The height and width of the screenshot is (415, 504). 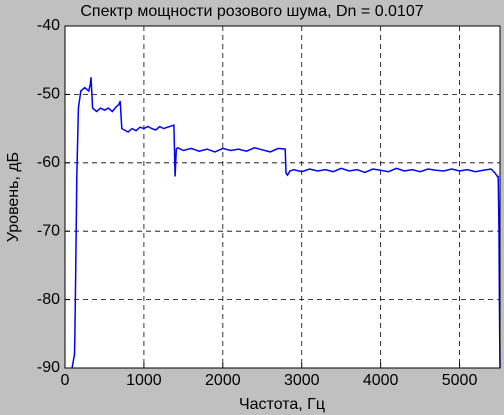 I want to click on x-tick-label: 2000, so click(x=223, y=380).